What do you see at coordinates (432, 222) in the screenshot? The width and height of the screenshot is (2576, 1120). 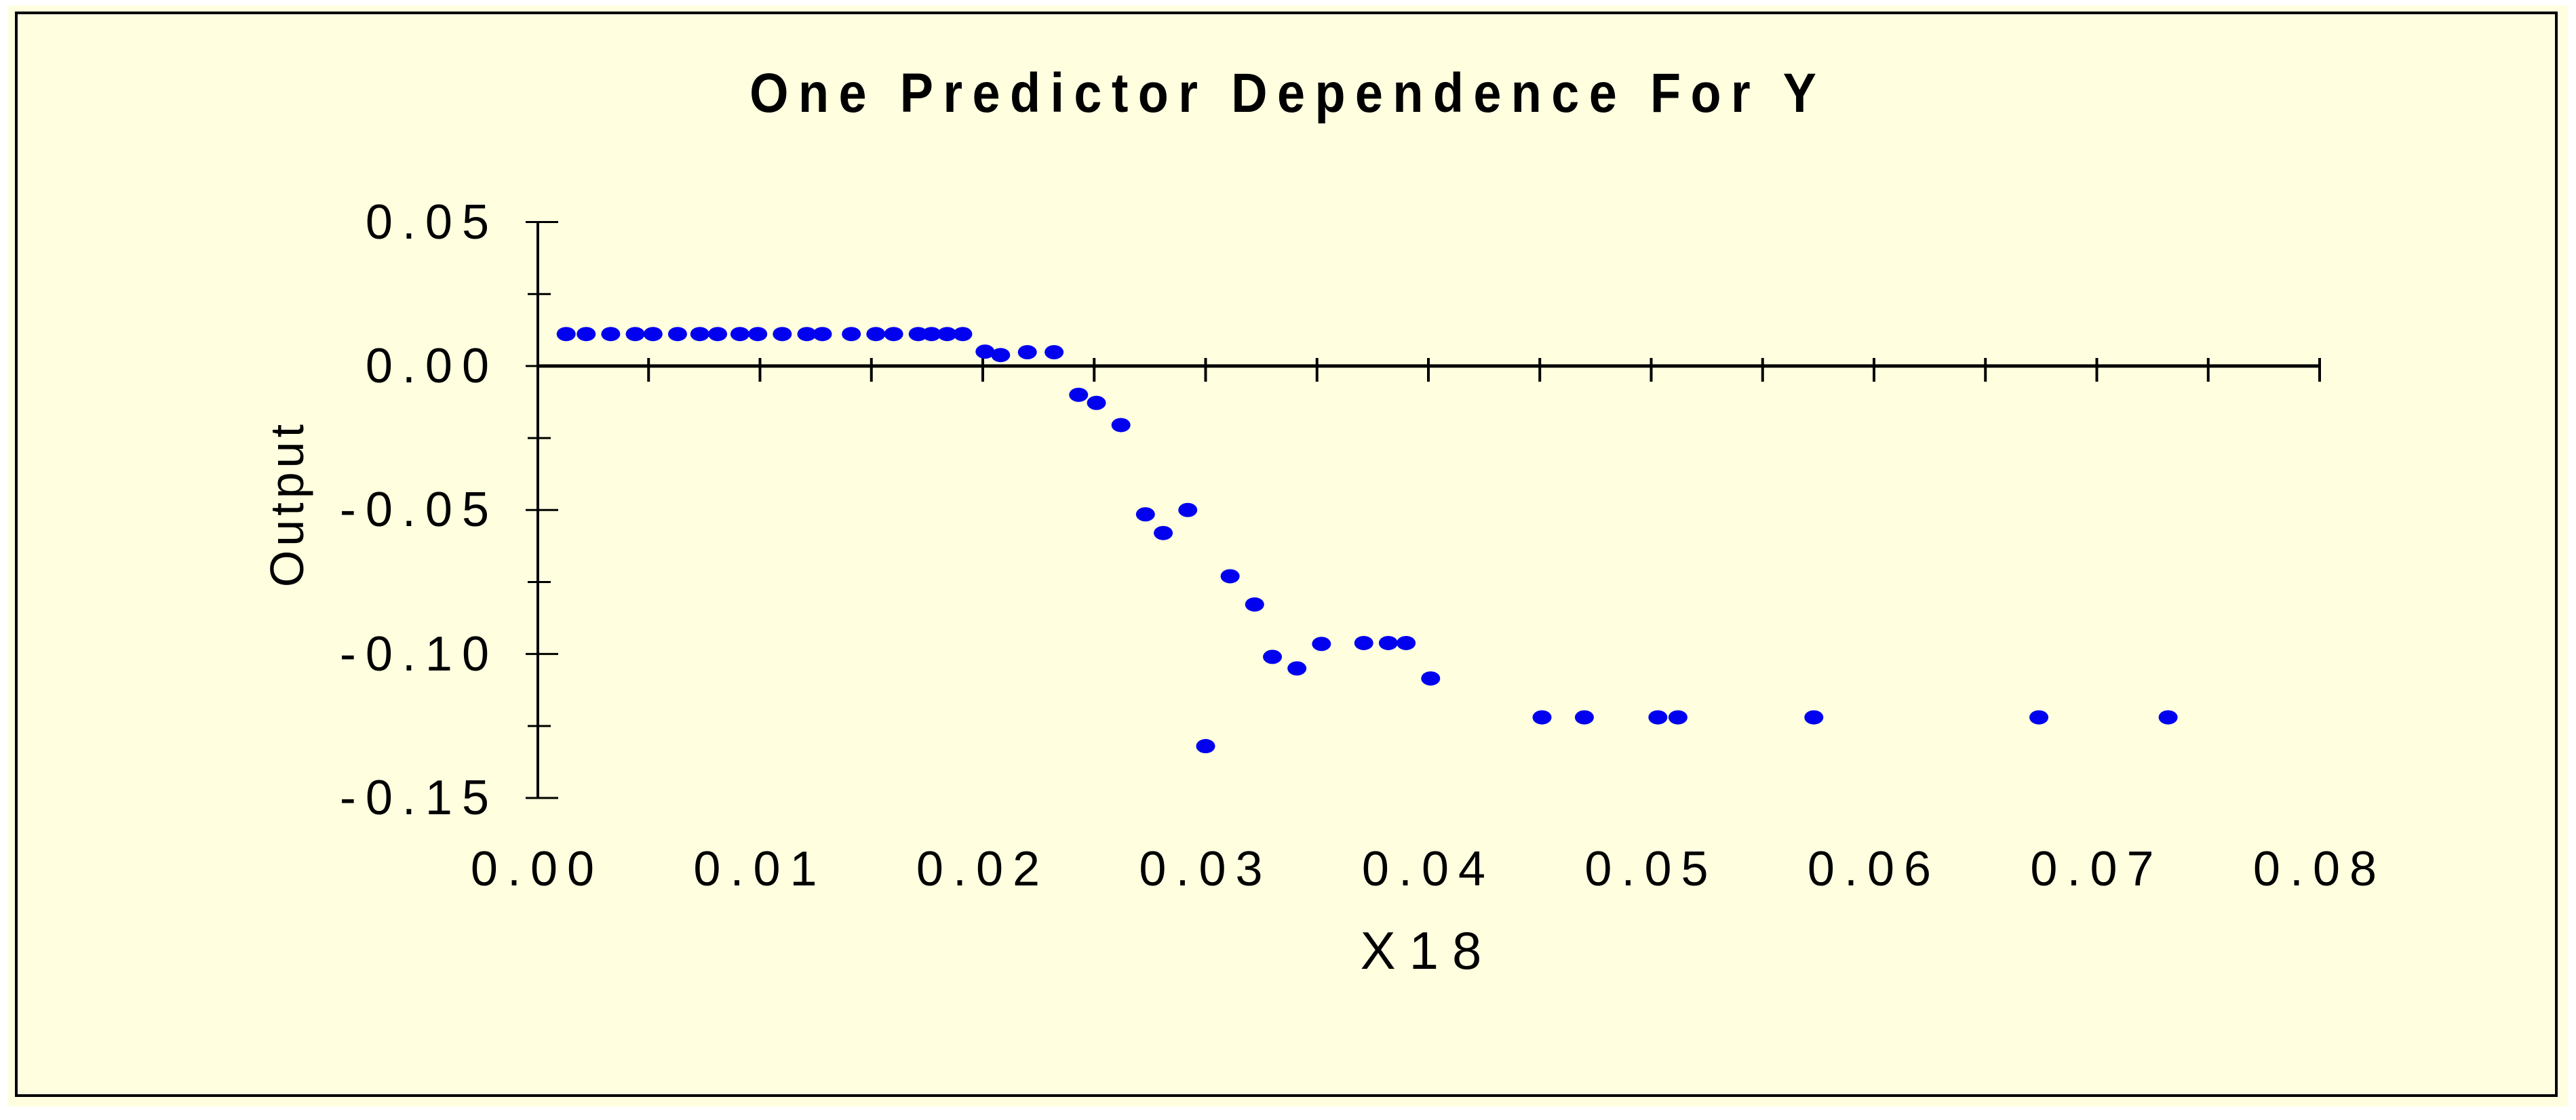 I see `y-tick-label: 0.05` at bounding box center [432, 222].